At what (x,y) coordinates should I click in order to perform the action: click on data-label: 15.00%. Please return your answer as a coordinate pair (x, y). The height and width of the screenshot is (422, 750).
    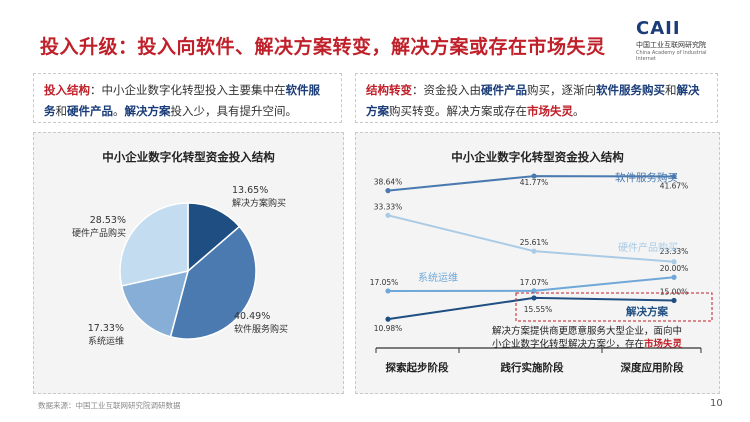
    Looking at the image, I should click on (674, 291).